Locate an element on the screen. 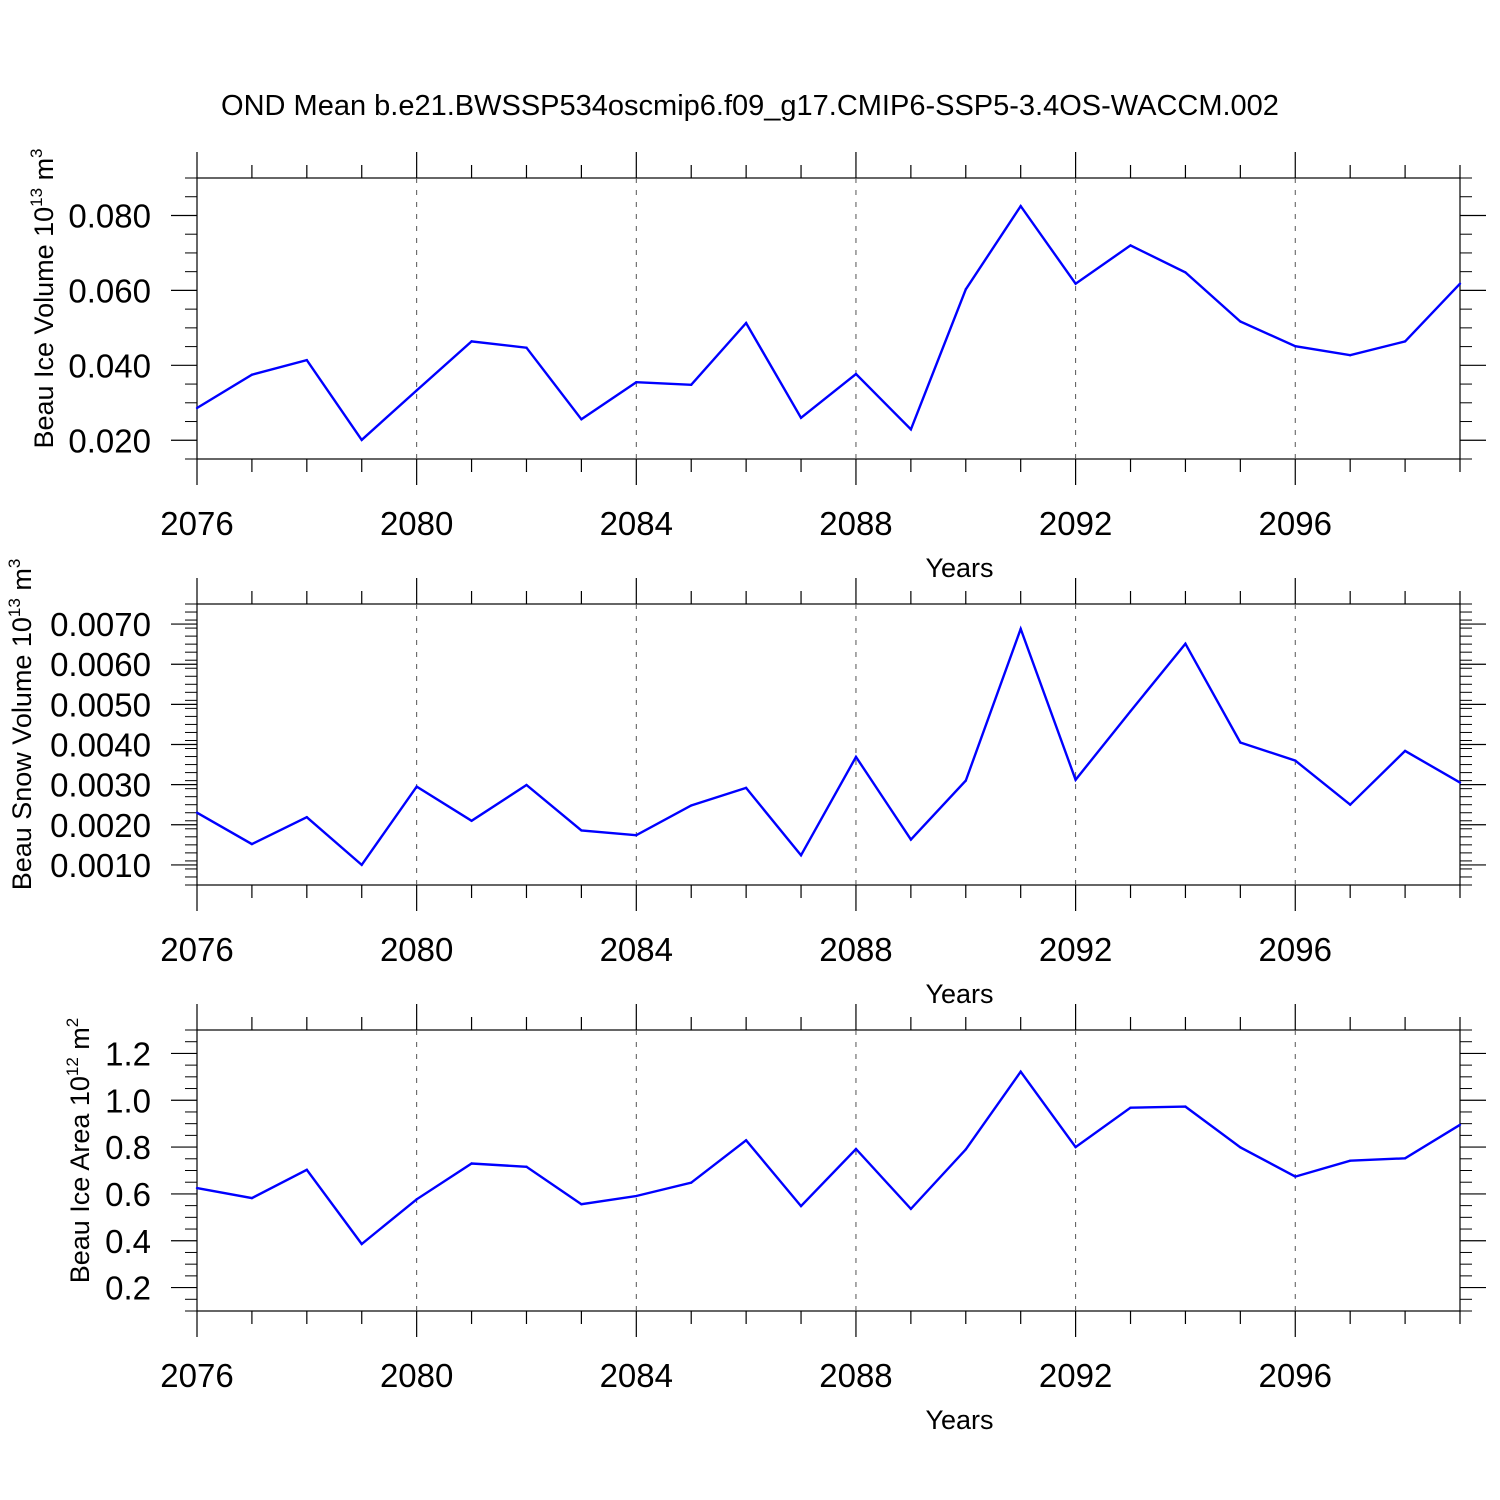 The width and height of the screenshot is (1500, 1500). y-tick-label: 0.060 is located at coordinates (109, 290).